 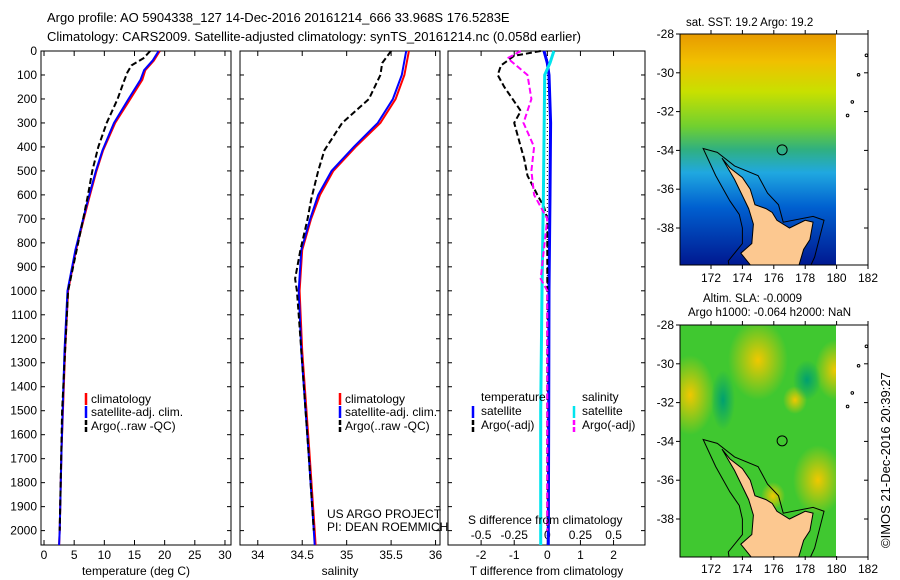 I want to click on s-tick-label: 0.5, so click(x=613, y=535).